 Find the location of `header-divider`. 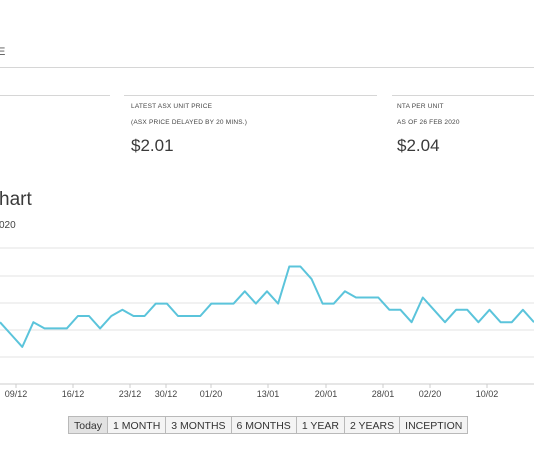

header-divider is located at coordinates (267, 67).